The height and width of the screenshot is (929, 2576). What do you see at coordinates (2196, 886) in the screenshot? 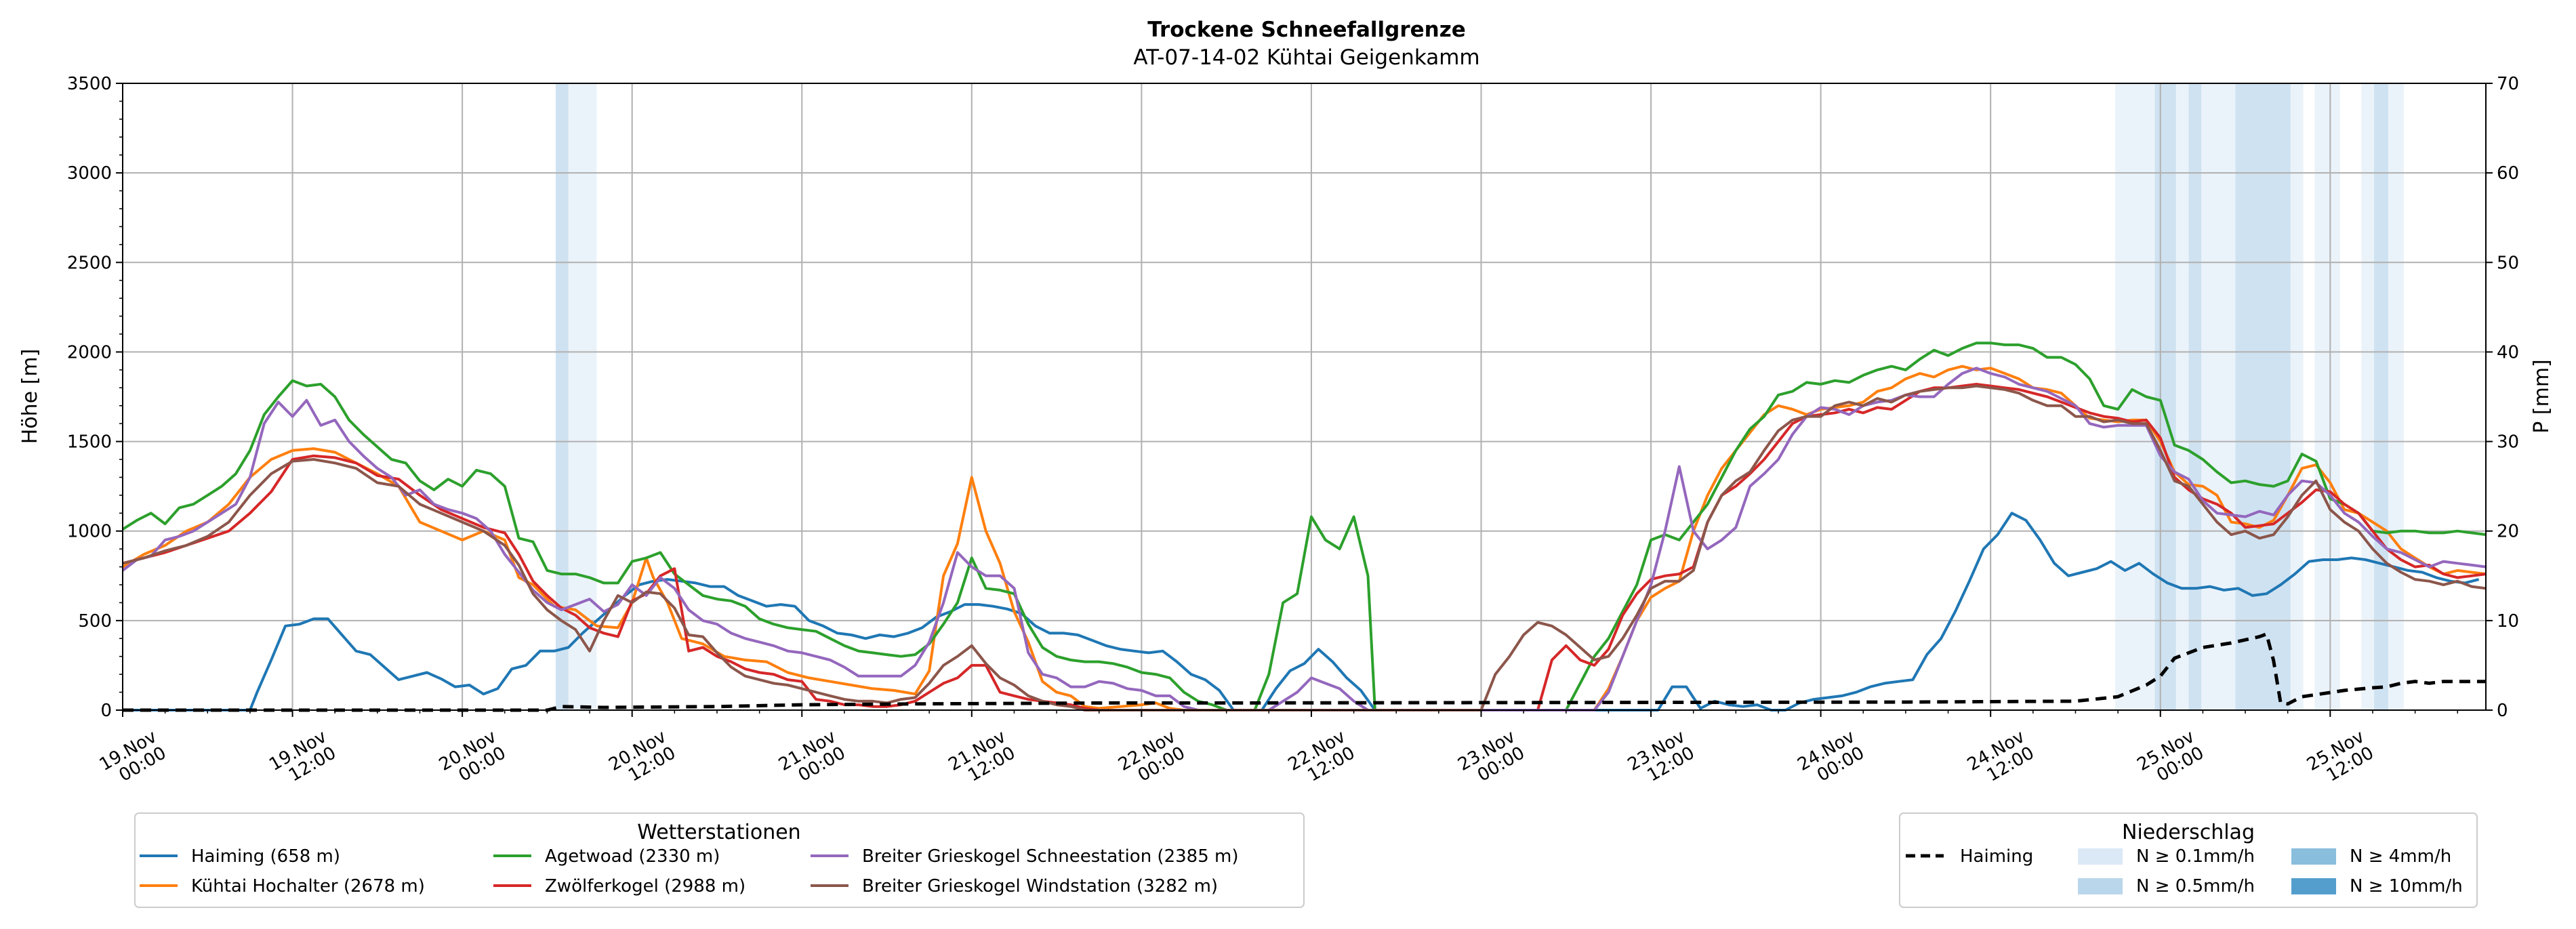
I see `legend-band-label: N ≥ 0.5mm/h` at bounding box center [2196, 886].